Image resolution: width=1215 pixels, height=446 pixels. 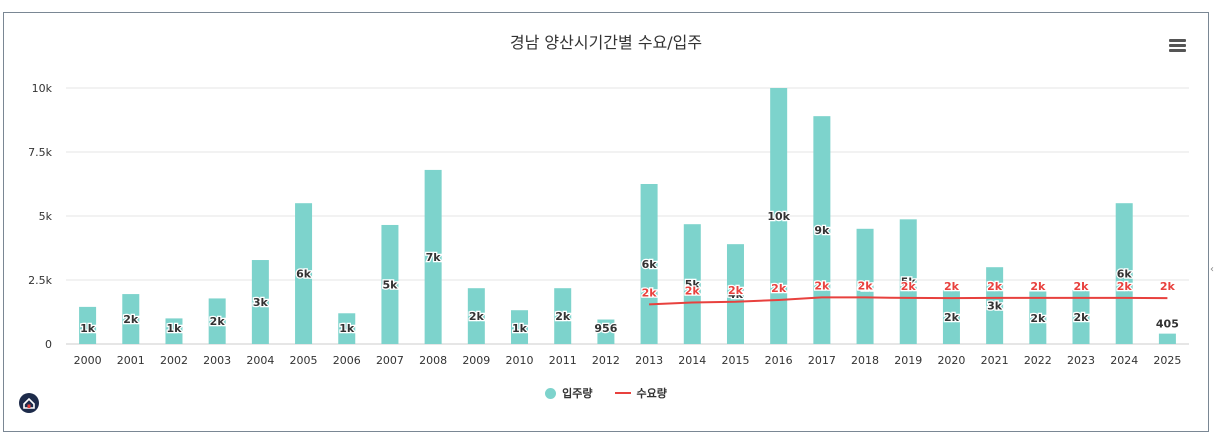 I want to click on x-tick-label: 2017, so click(x=822, y=360).